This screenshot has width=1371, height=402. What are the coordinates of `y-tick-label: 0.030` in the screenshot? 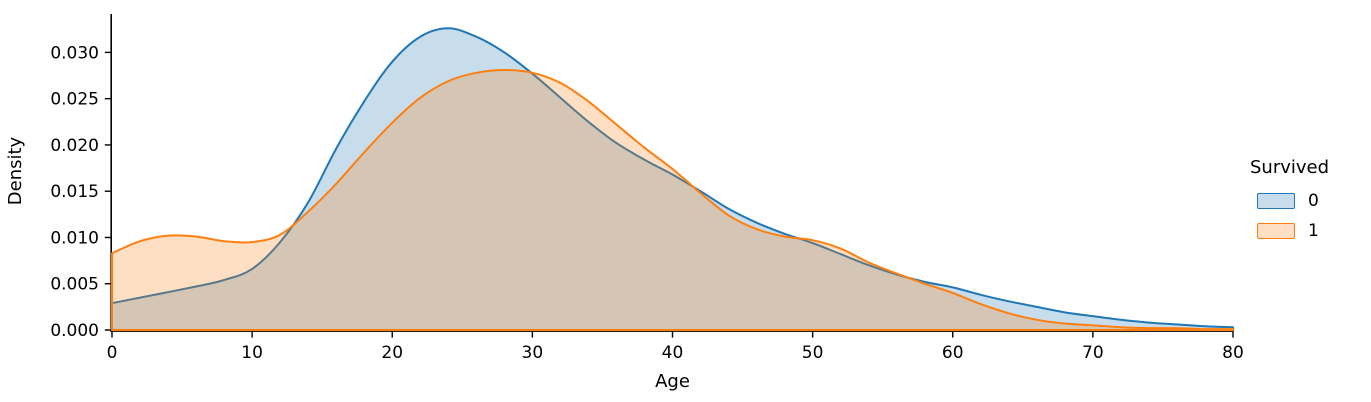 It's located at (74, 53).